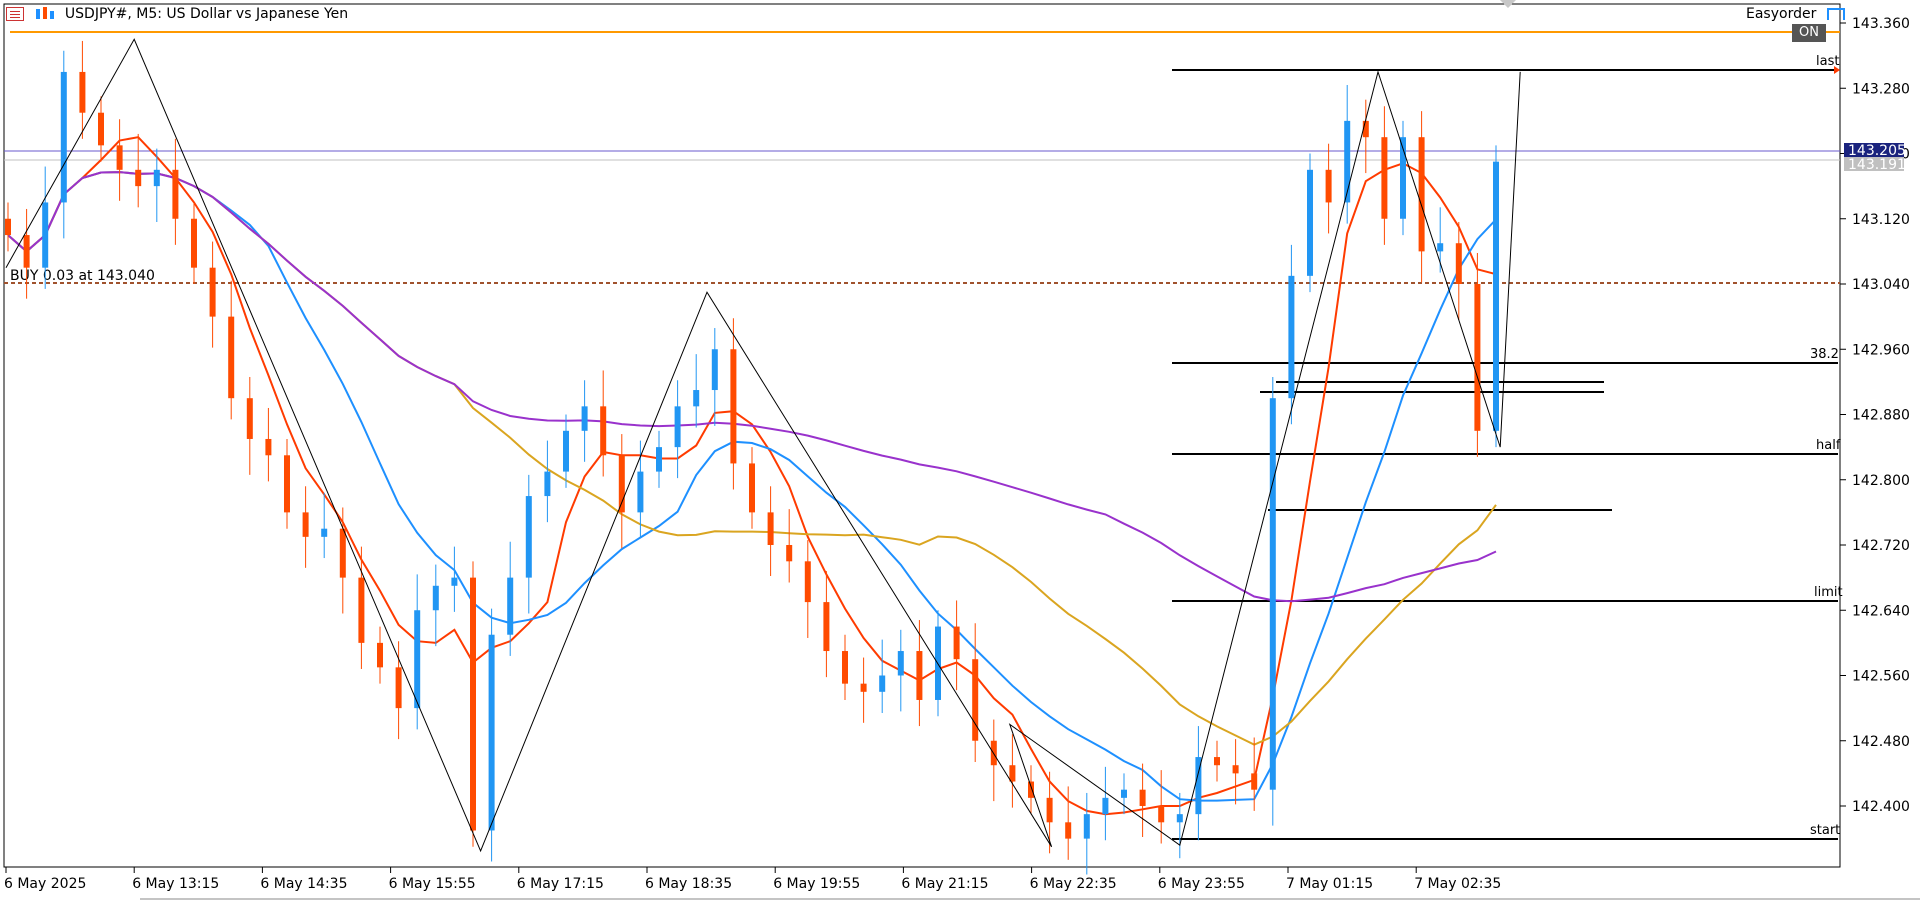  I want to click on y-tick-label: 143.120, so click(1881, 220).